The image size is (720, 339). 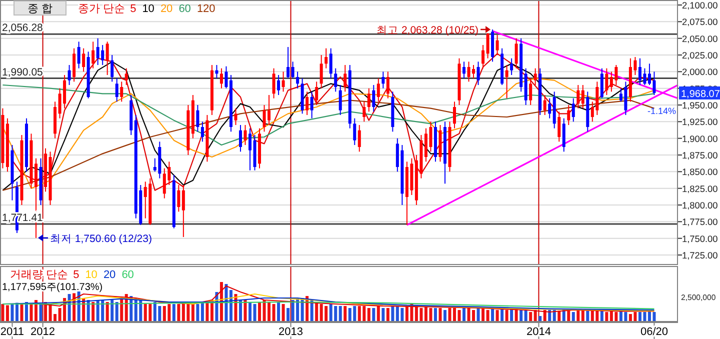 I want to click on annotation: 1,968.07, so click(x=700, y=94).